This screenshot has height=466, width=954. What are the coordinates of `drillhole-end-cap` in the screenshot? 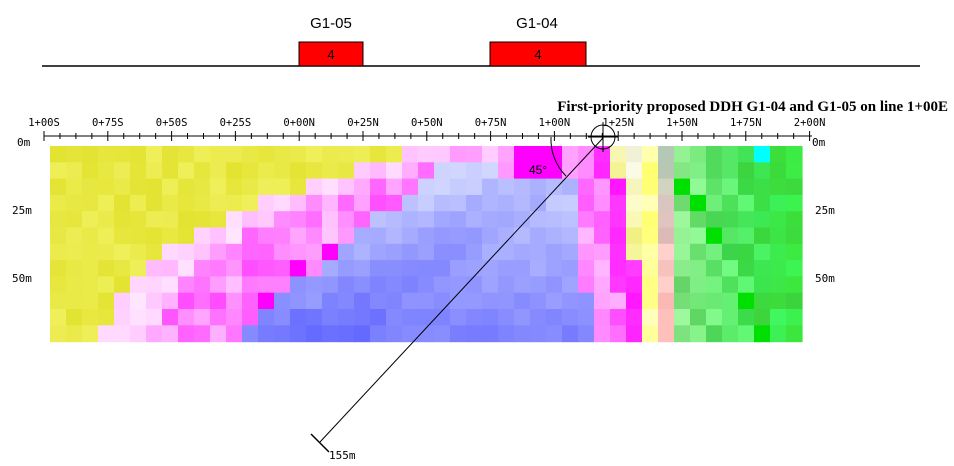 It's located at (320, 443).